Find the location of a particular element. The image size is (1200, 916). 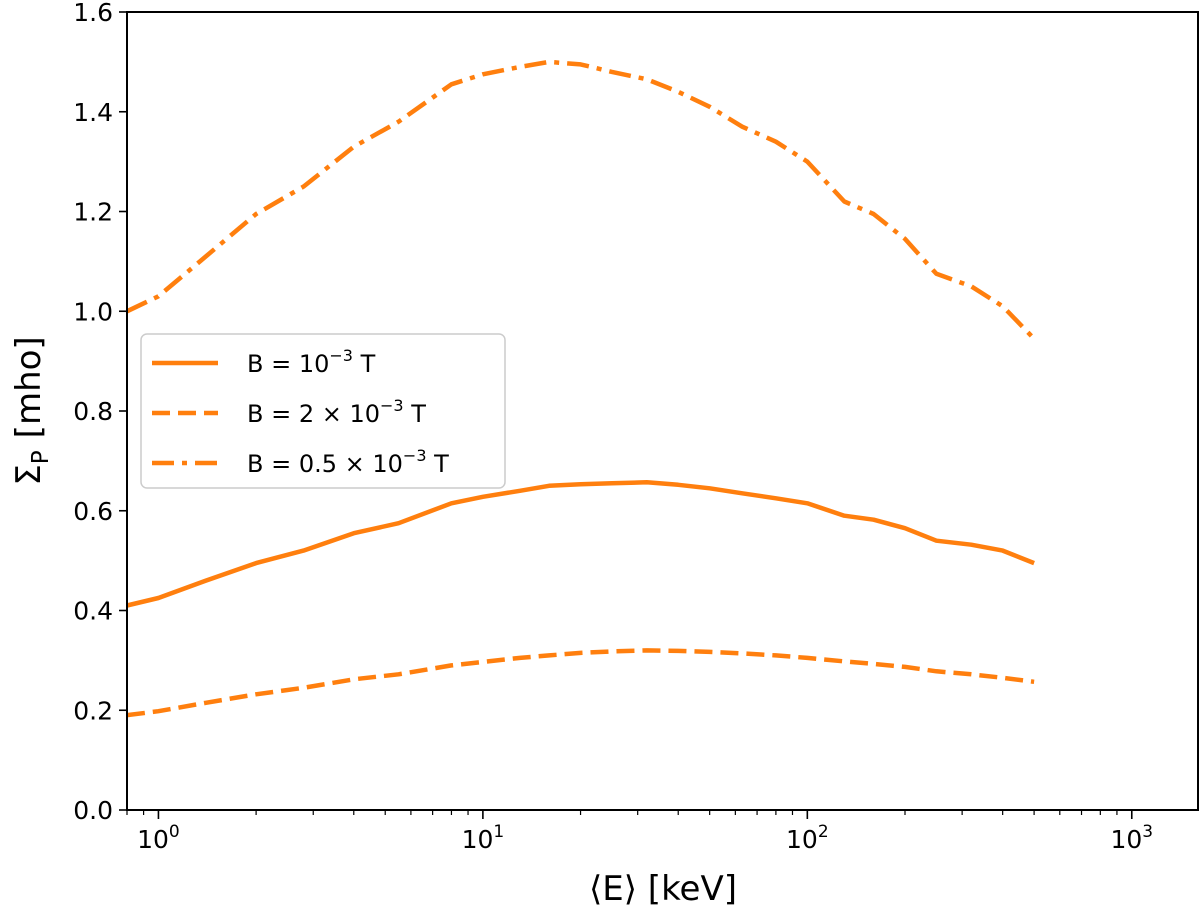

y-axis-label-subscript: P is located at coordinates (41, 457).